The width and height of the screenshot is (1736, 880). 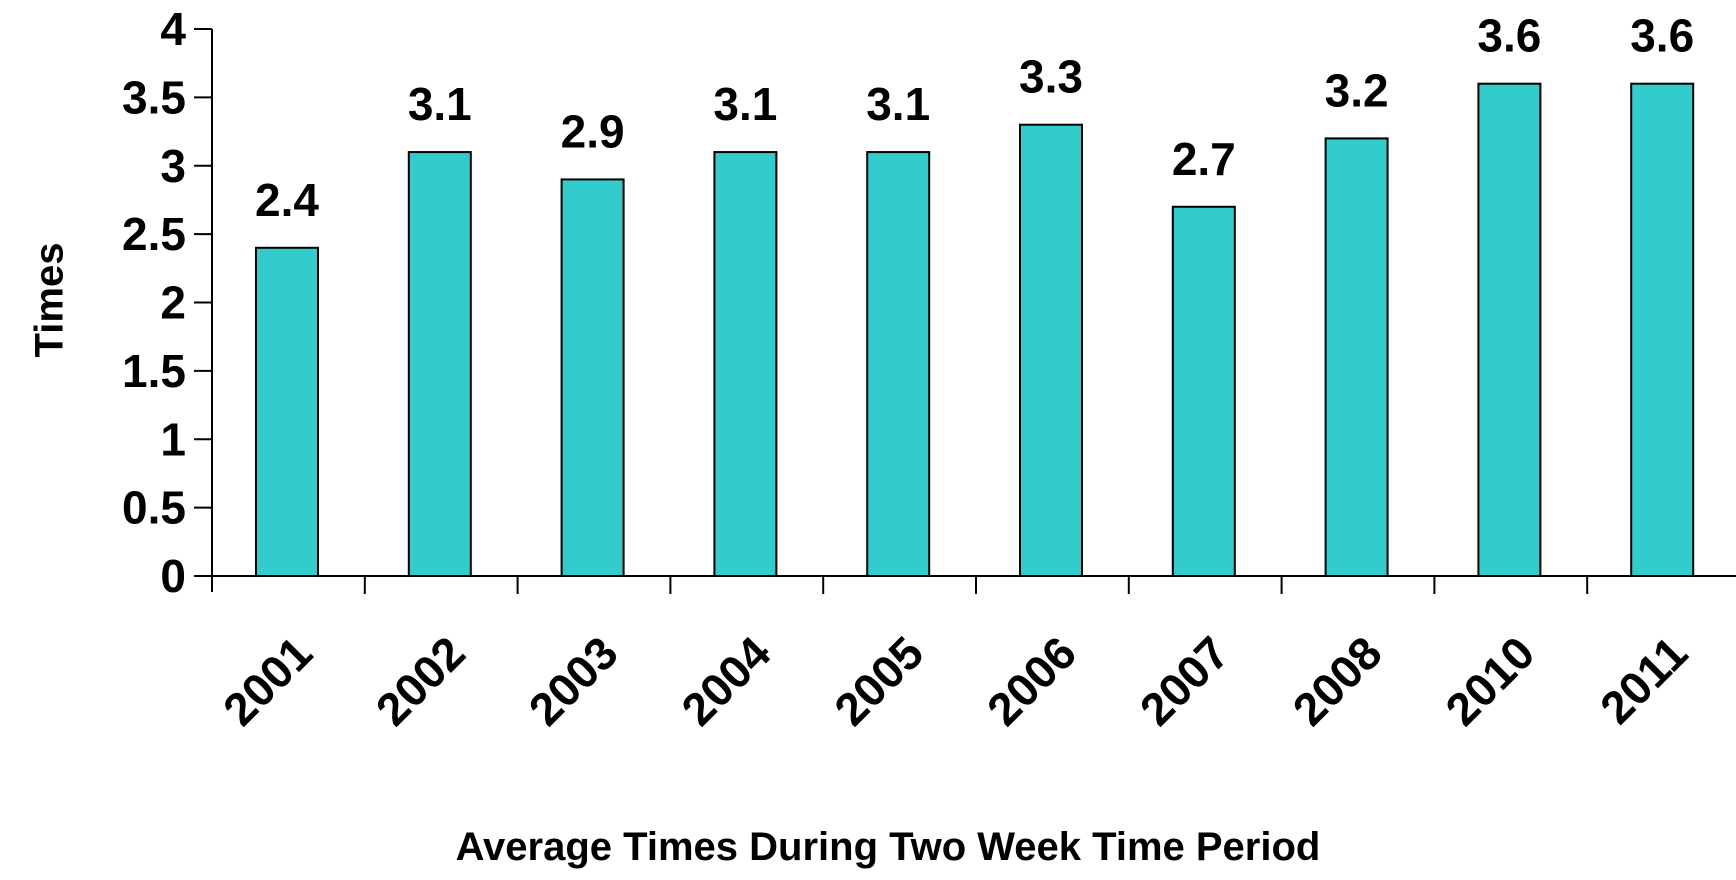 What do you see at coordinates (1204, 159) in the screenshot?
I see `data-label: 2.7` at bounding box center [1204, 159].